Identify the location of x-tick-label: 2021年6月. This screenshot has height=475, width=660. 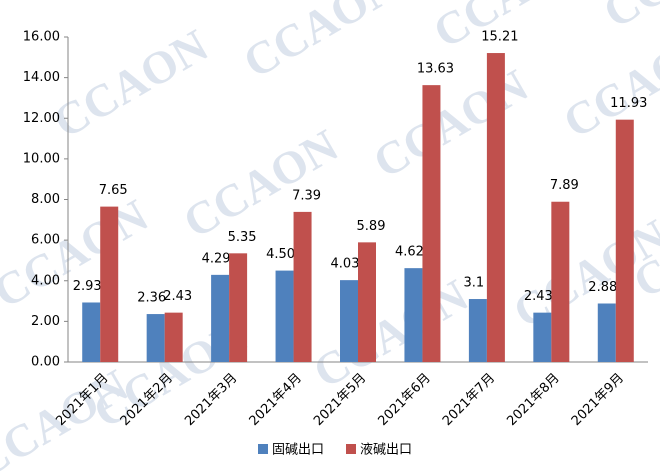
(405, 400).